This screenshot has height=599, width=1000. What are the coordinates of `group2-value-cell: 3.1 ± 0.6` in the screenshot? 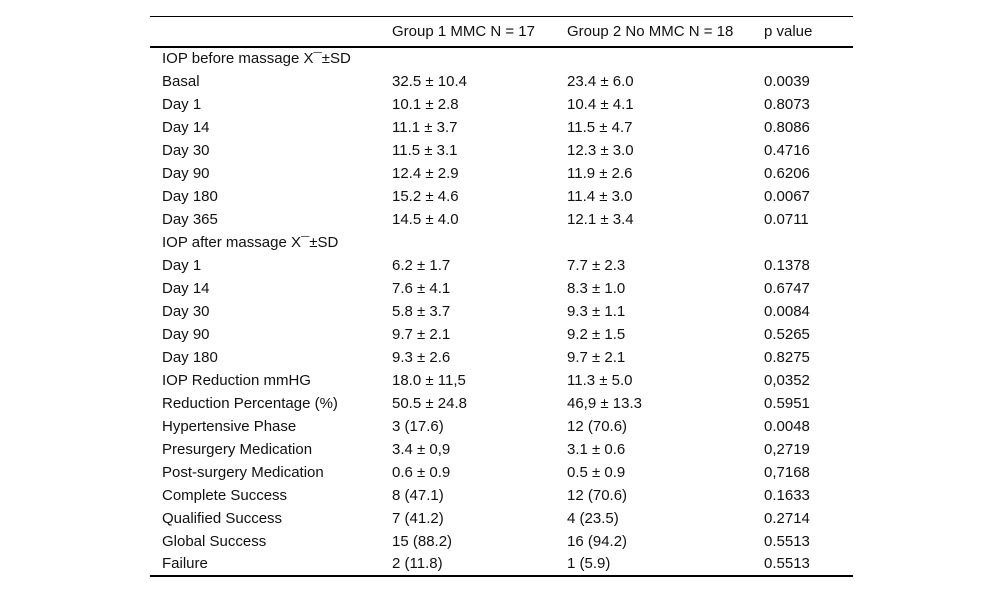 It's located at (596, 449).